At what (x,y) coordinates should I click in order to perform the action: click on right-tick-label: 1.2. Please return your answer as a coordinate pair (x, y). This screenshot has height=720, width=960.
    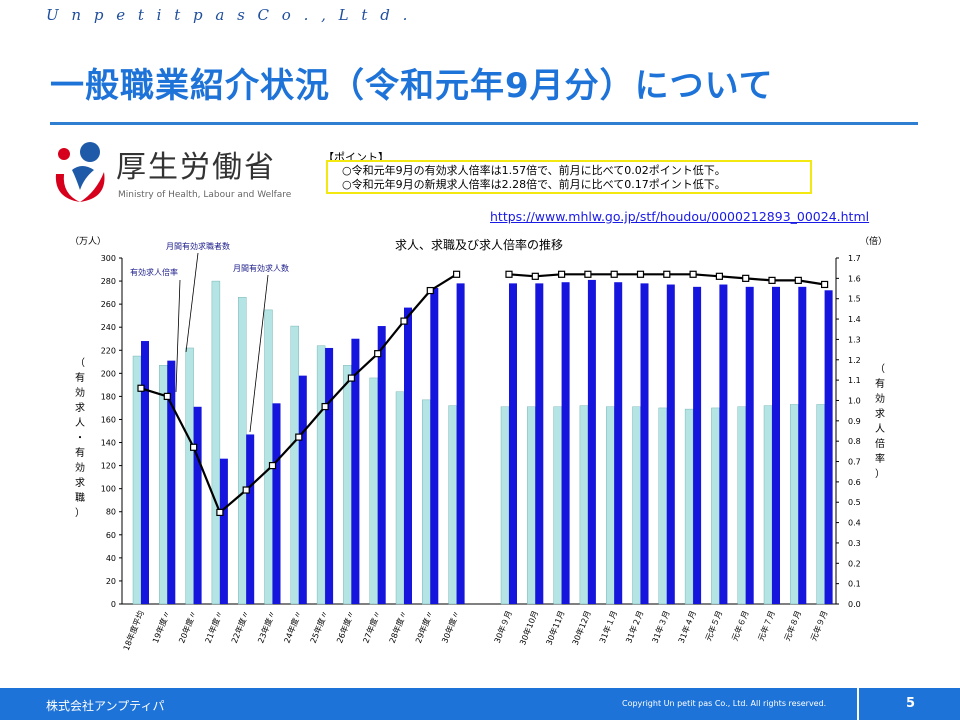
    Looking at the image, I should click on (854, 360).